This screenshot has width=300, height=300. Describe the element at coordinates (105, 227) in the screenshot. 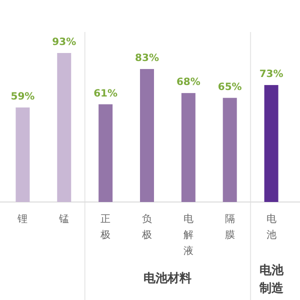

I see `x-tick-label: 正极` at that location.